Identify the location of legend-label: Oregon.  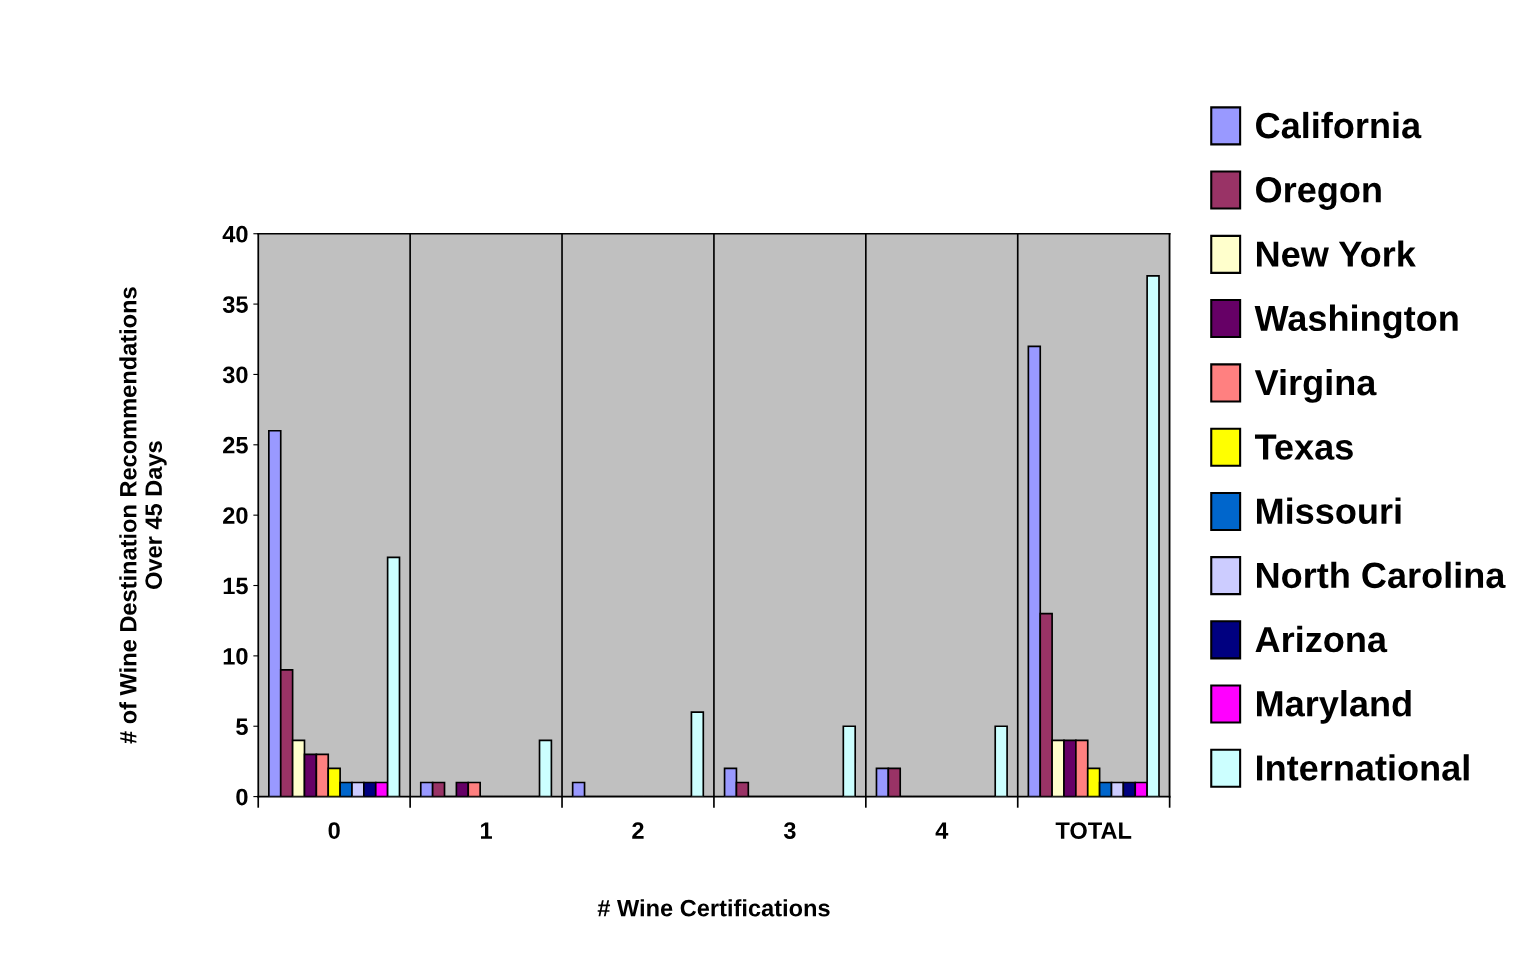
(1318, 193).